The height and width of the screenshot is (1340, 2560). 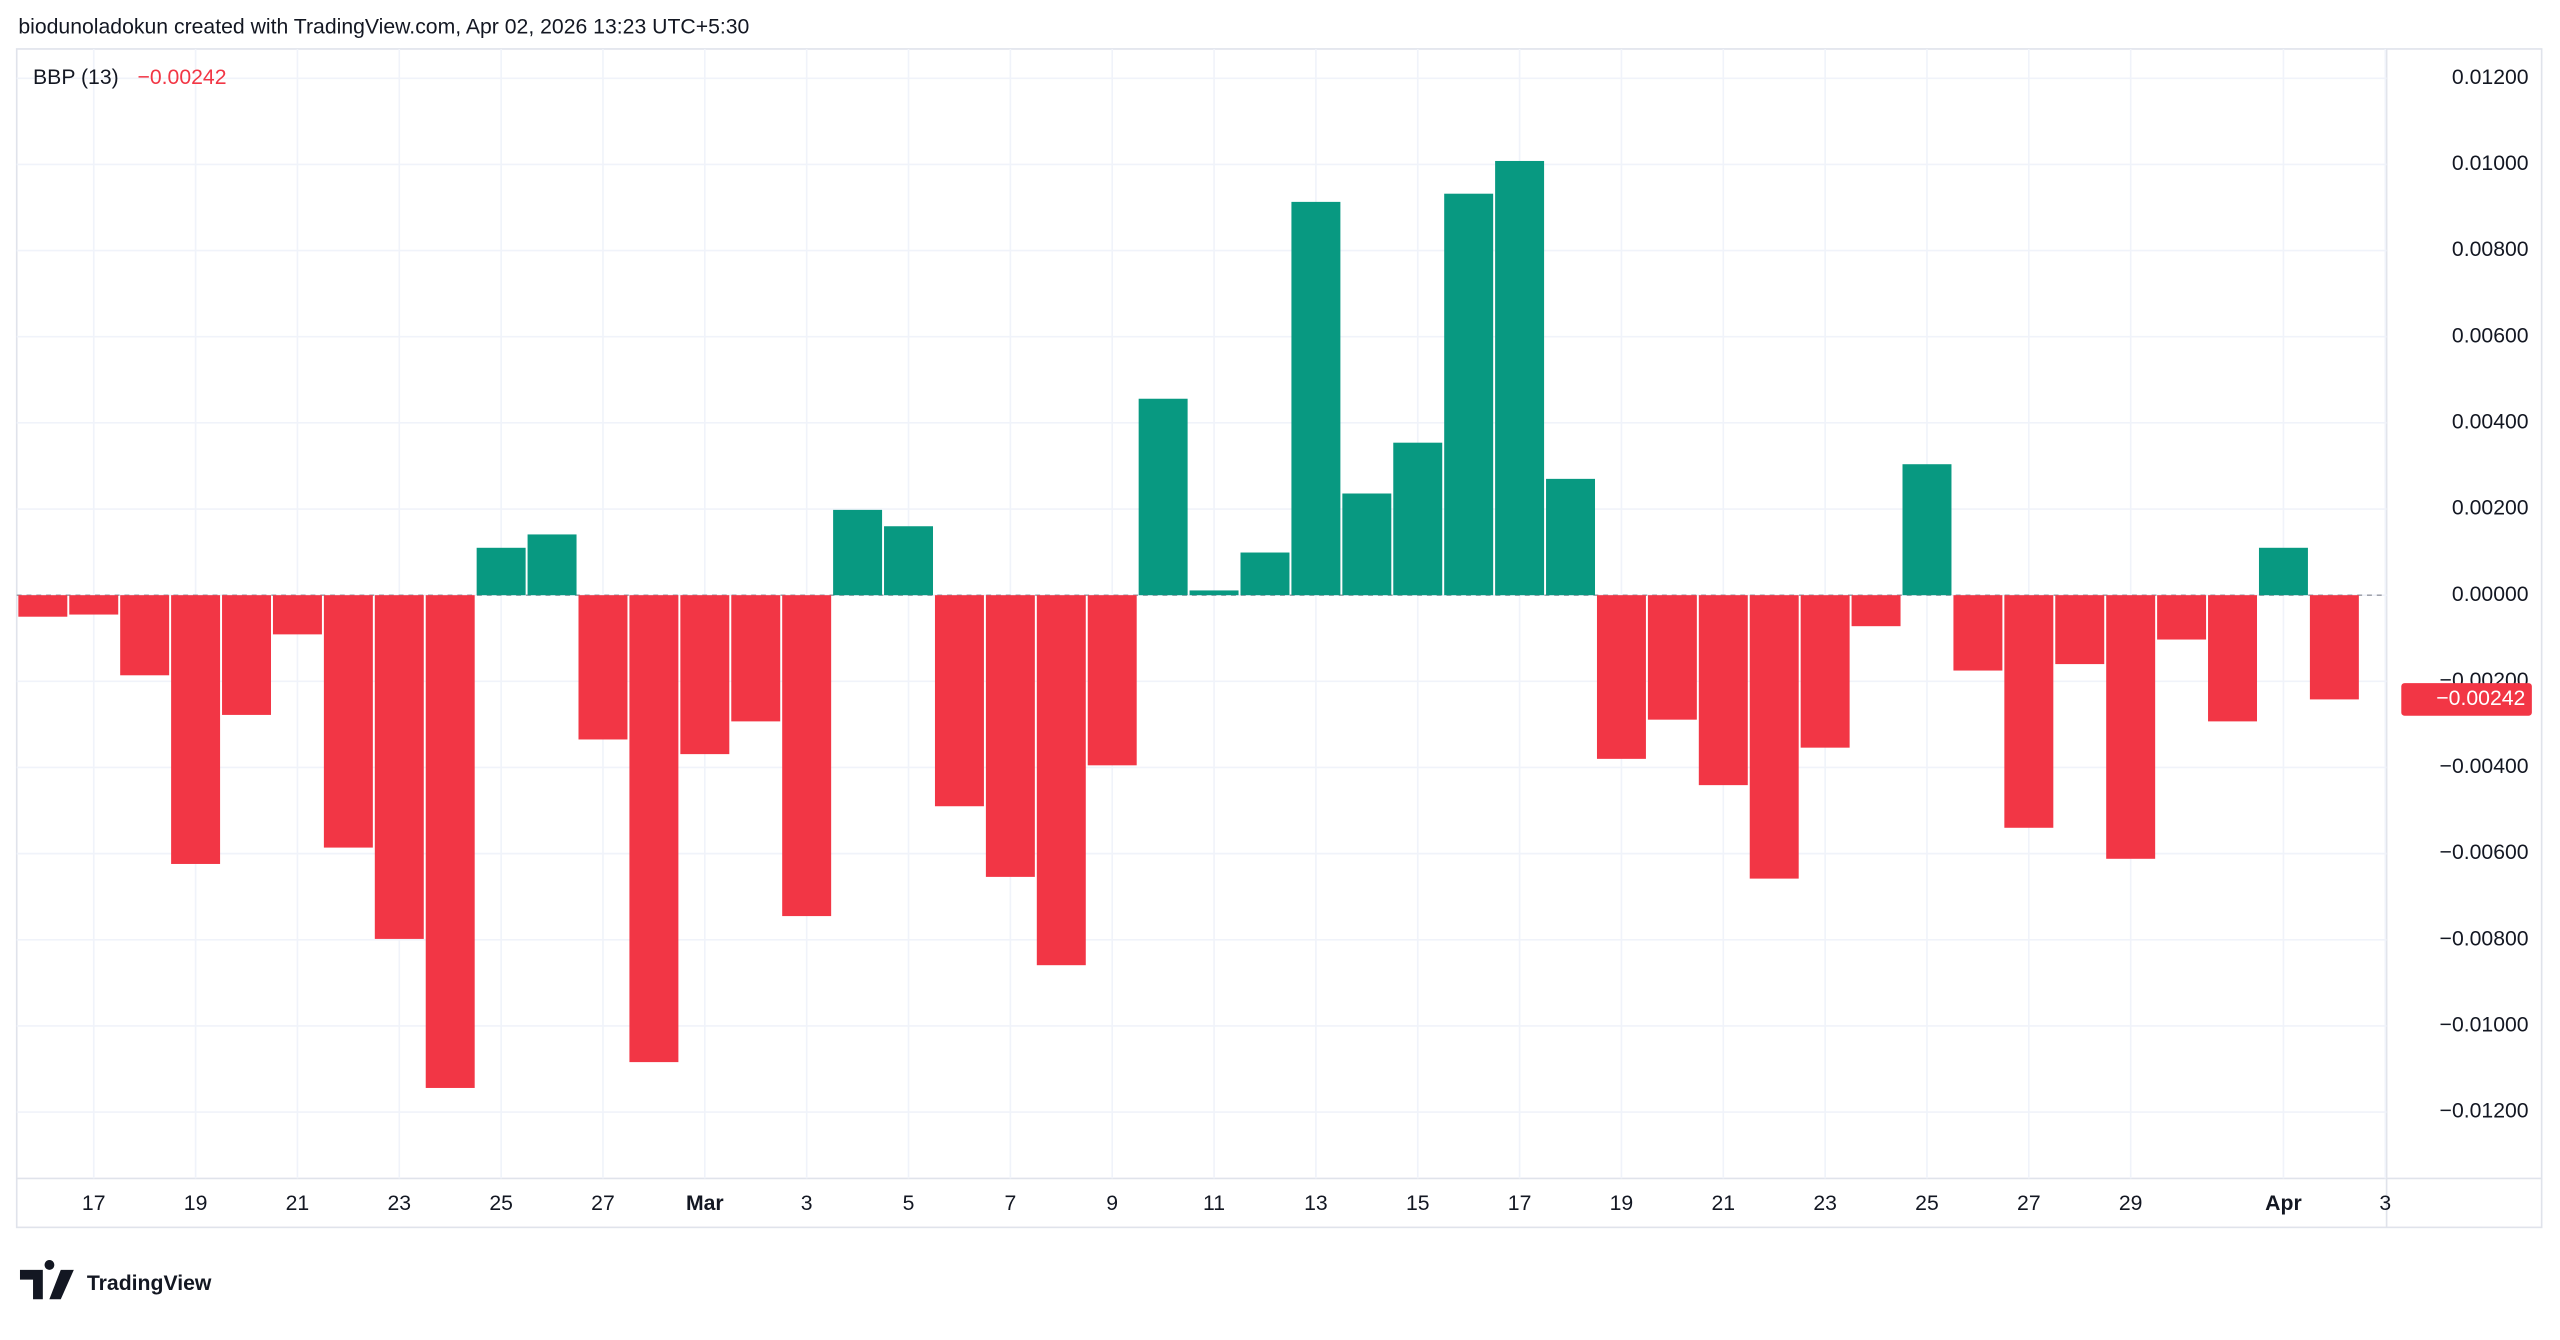 What do you see at coordinates (909, 1203) in the screenshot?
I see `x-tick-label: 5` at bounding box center [909, 1203].